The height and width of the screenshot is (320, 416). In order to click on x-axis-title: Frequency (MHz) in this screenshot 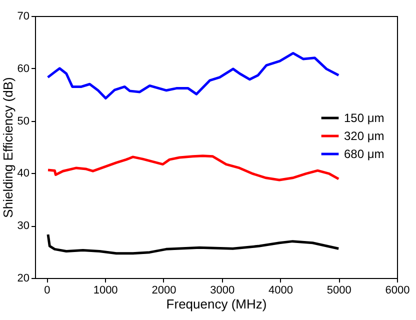, I will do `click(216, 304)`.